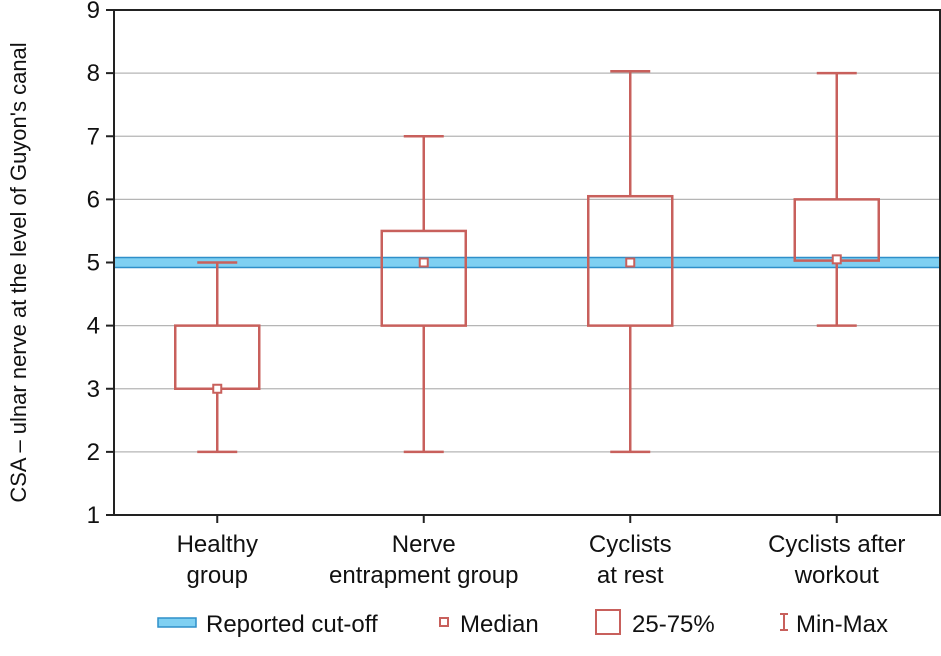 The height and width of the screenshot is (656, 941). I want to click on y-tick-label: 2, so click(93, 452).